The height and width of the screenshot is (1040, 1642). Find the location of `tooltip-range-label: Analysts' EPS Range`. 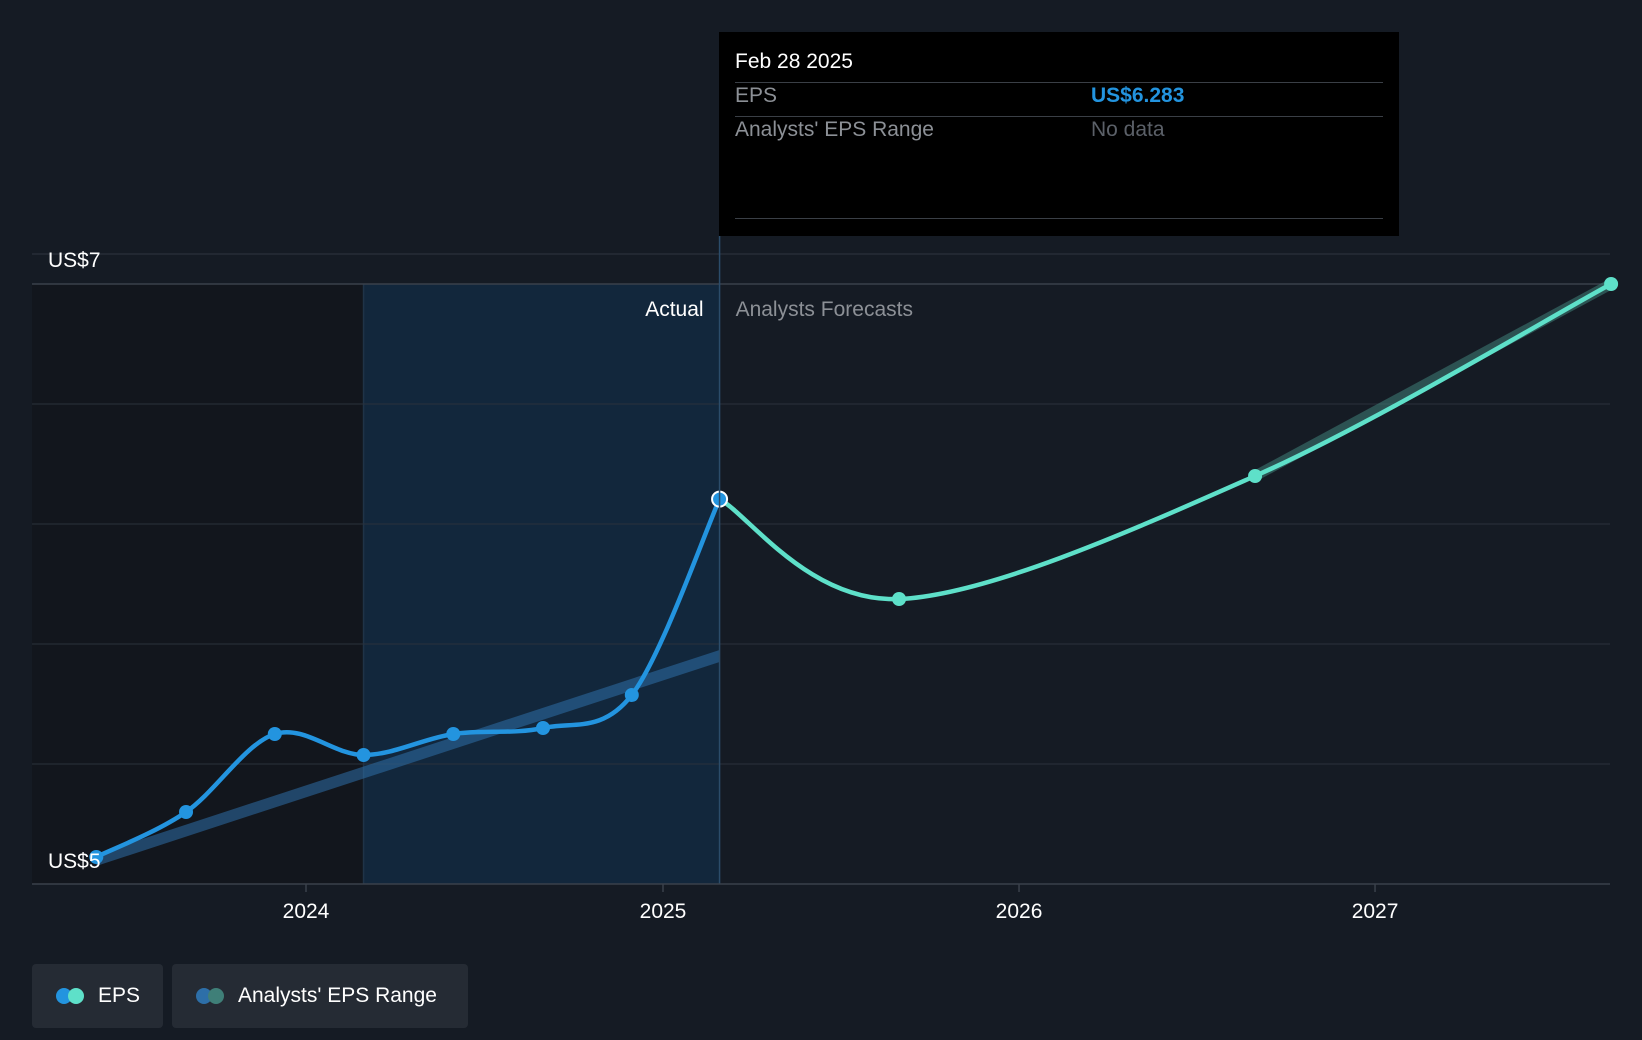

tooltip-range-label: Analysts' EPS Range is located at coordinates (834, 129).